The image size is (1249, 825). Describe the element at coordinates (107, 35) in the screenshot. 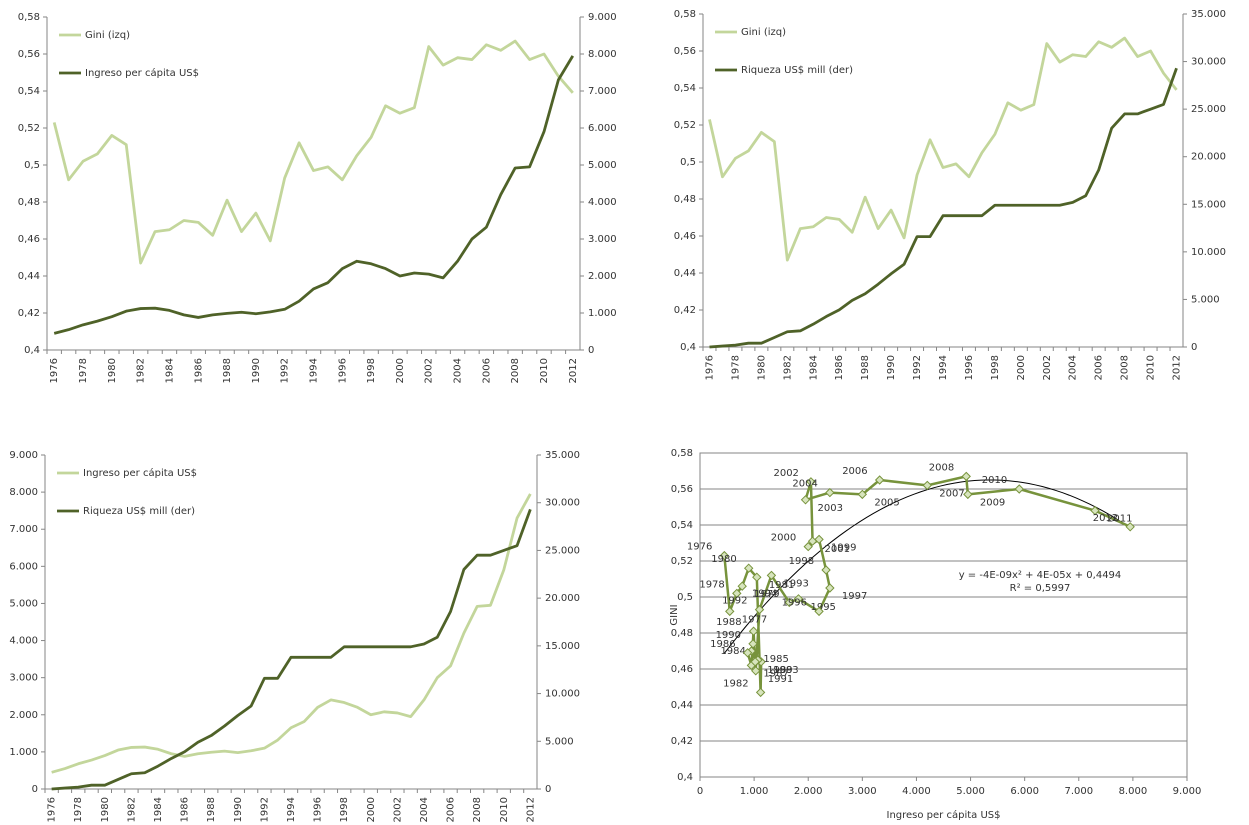

I see `legend-label: Gini (izq)` at that location.